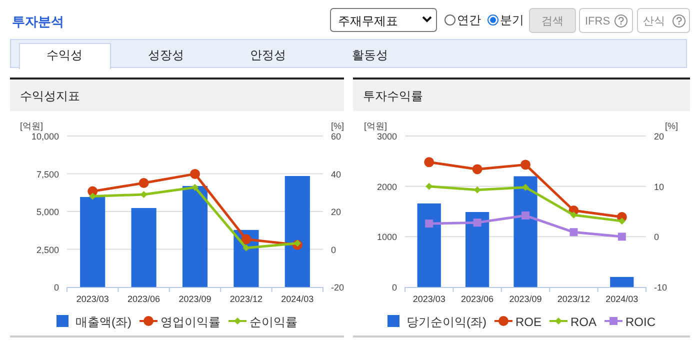  I want to click on chart-title: 투자수익률, so click(393, 96).